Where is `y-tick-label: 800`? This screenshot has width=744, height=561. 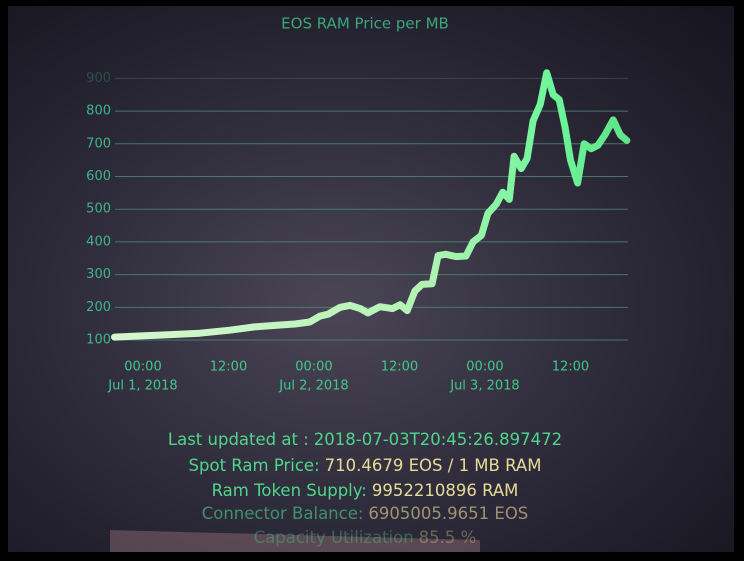
y-tick-label: 800 is located at coordinates (98, 111).